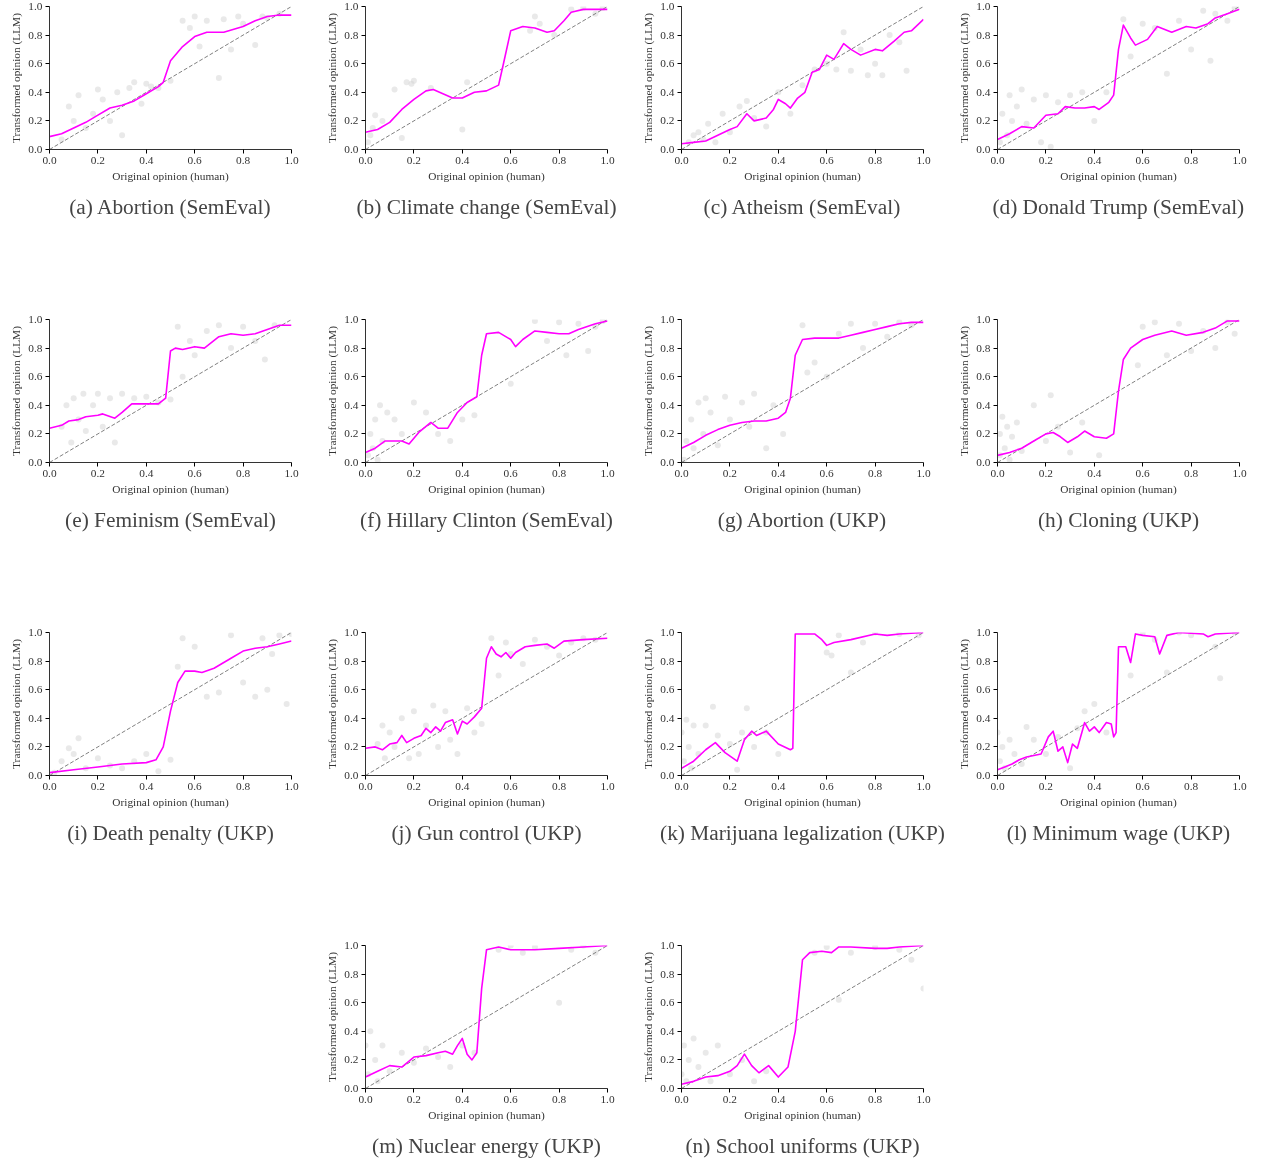 The image size is (1264, 1164). I want to click on text: (c) Atheism (SemEval), so click(802, 206).